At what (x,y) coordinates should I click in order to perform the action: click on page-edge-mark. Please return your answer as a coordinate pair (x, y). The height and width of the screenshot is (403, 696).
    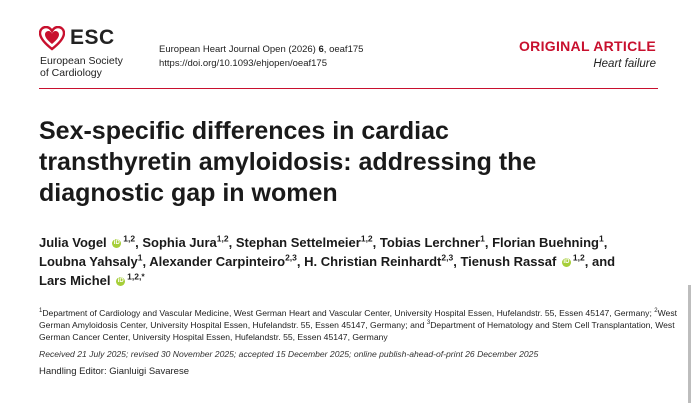
    Looking at the image, I should click on (689, 344).